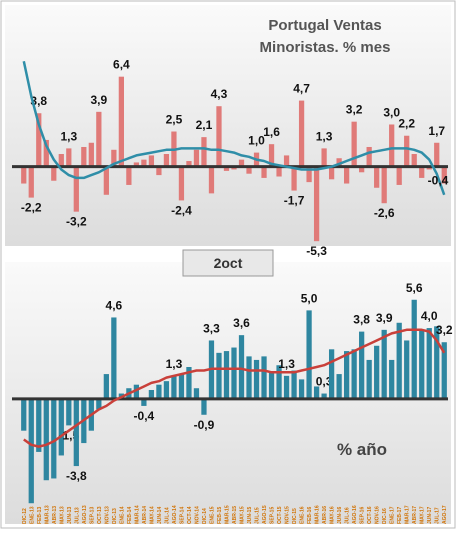  Describe the element at coordinates (280, 515) in the screenshot. I see `x-tick-label: OCT-15` at that location.